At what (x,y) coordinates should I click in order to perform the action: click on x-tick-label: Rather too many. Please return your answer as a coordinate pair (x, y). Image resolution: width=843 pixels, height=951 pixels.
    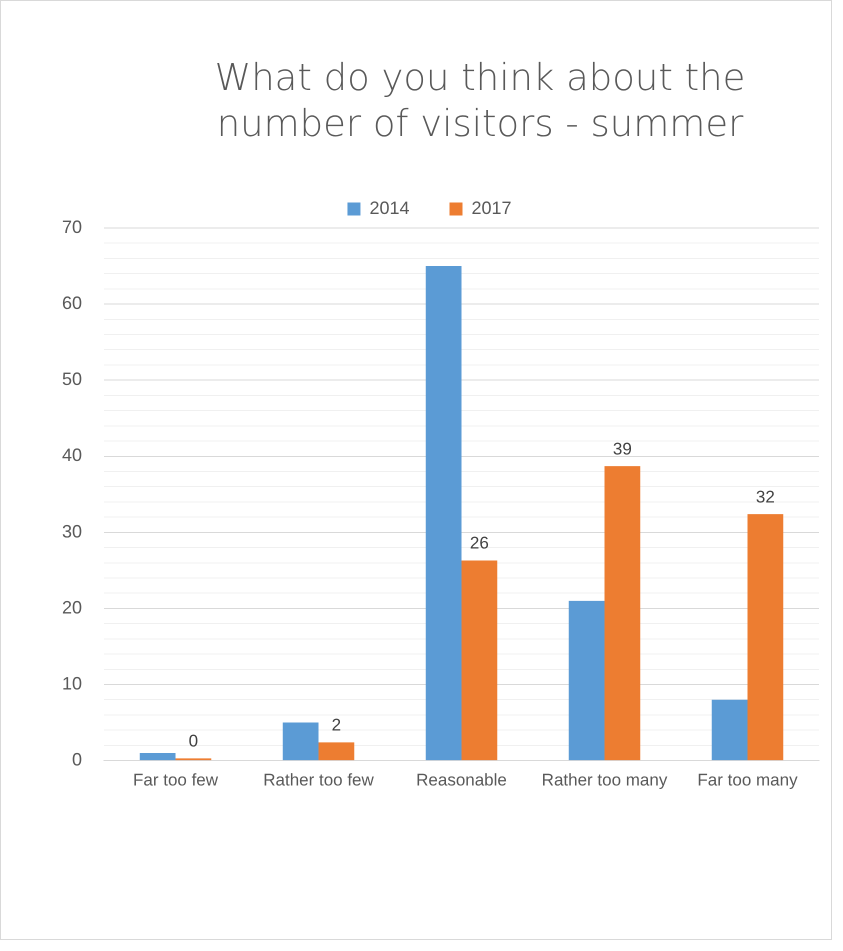
    Looking at the image, I should click on (605, 780).